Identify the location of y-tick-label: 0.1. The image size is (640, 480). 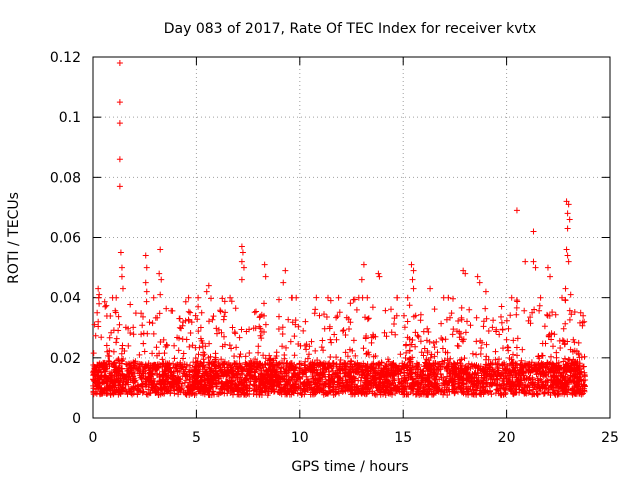
(70, 118).